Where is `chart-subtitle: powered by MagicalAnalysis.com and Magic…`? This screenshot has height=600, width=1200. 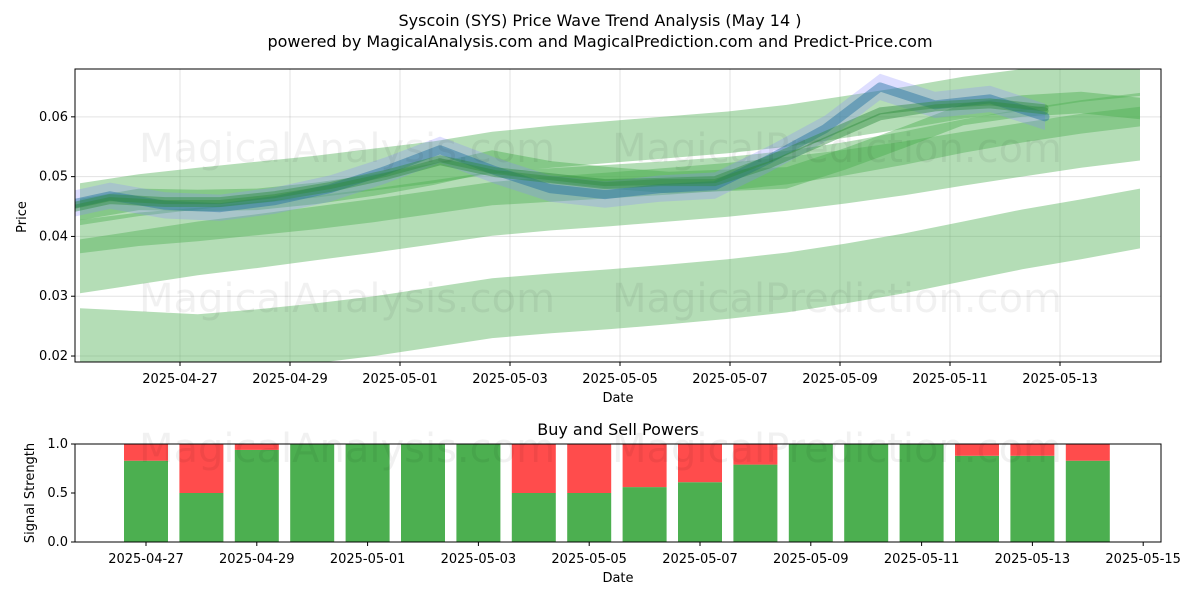
chart-subtitle: powered by MagicalAnalysis.com and Magic… is located at coordinates (599, 41).